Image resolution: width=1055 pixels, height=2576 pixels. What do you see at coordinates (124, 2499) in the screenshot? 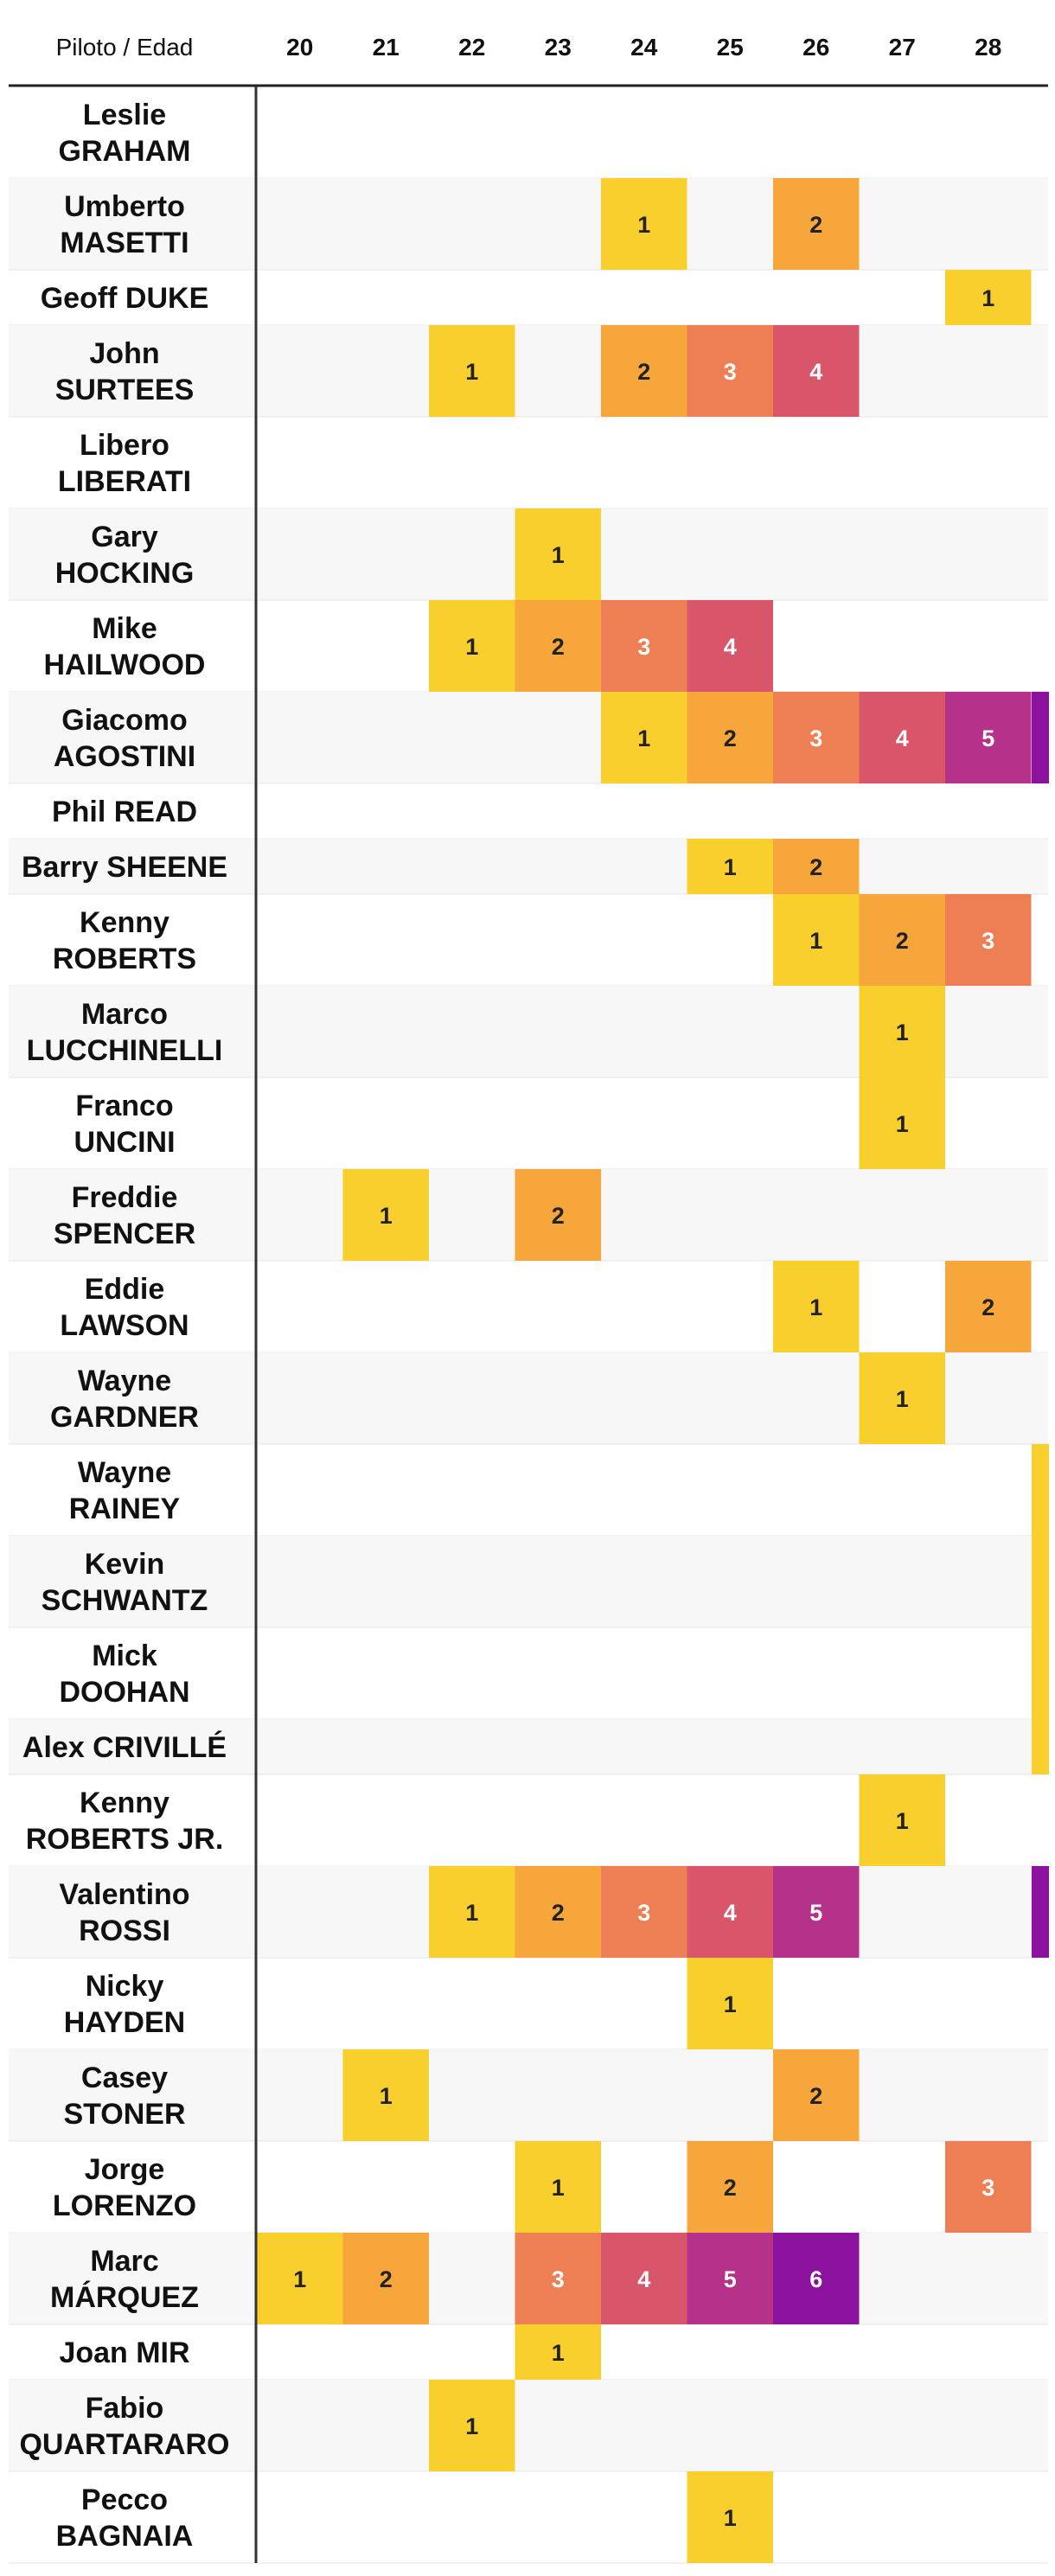
I see `rider-name: Pecco` at bounding box center [124, 2499].